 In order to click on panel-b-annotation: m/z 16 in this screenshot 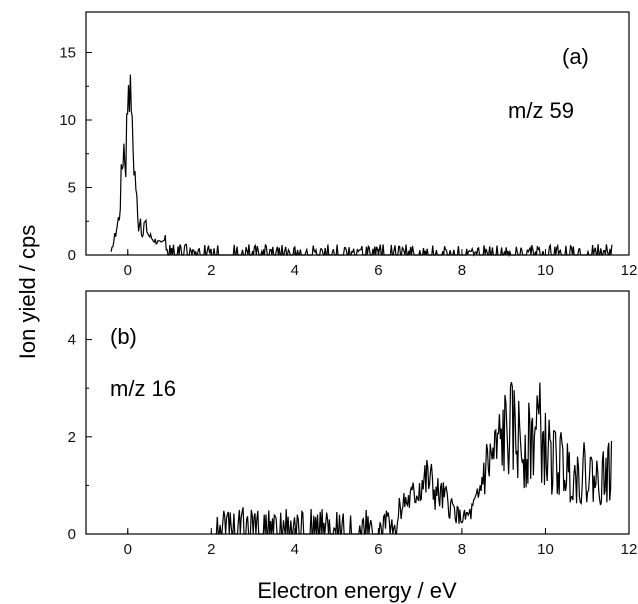, I will do `click(143, 388)`.